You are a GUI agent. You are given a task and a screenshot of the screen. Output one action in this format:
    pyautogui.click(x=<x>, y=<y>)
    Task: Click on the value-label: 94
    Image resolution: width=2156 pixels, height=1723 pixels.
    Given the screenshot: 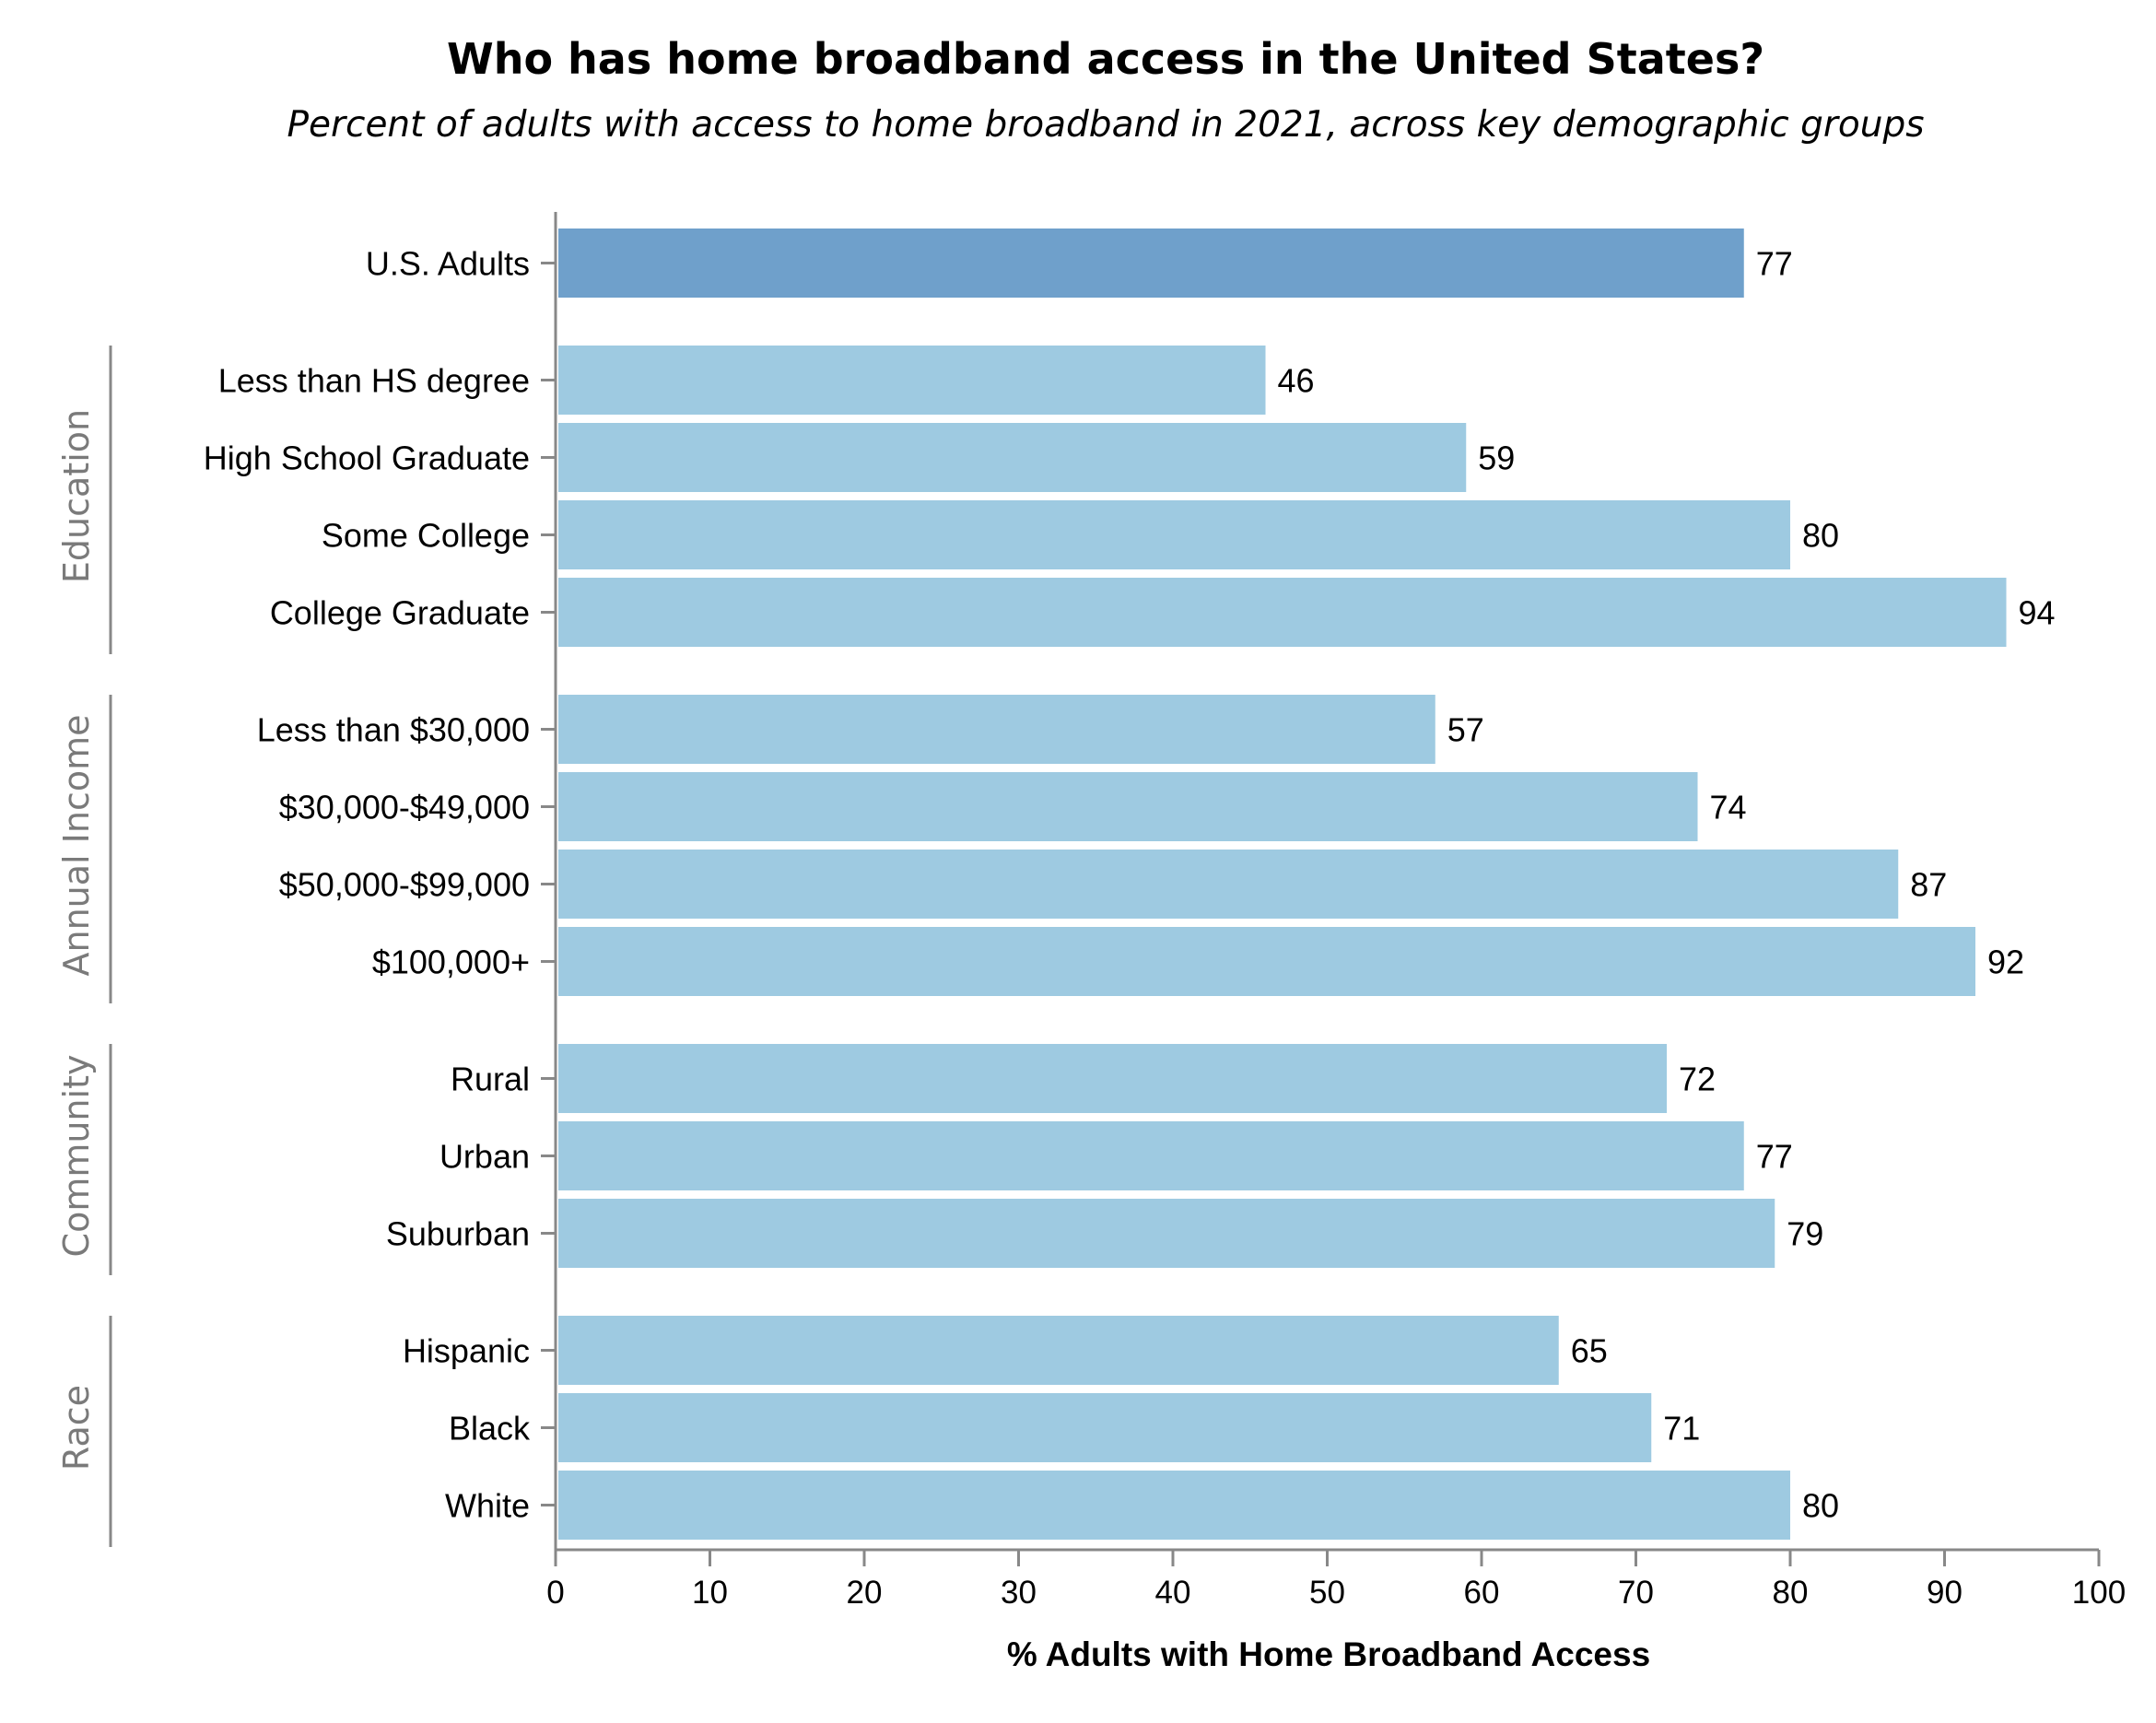 What is the action you would take?
    pyautogui.click(x=2037, y=613)
    